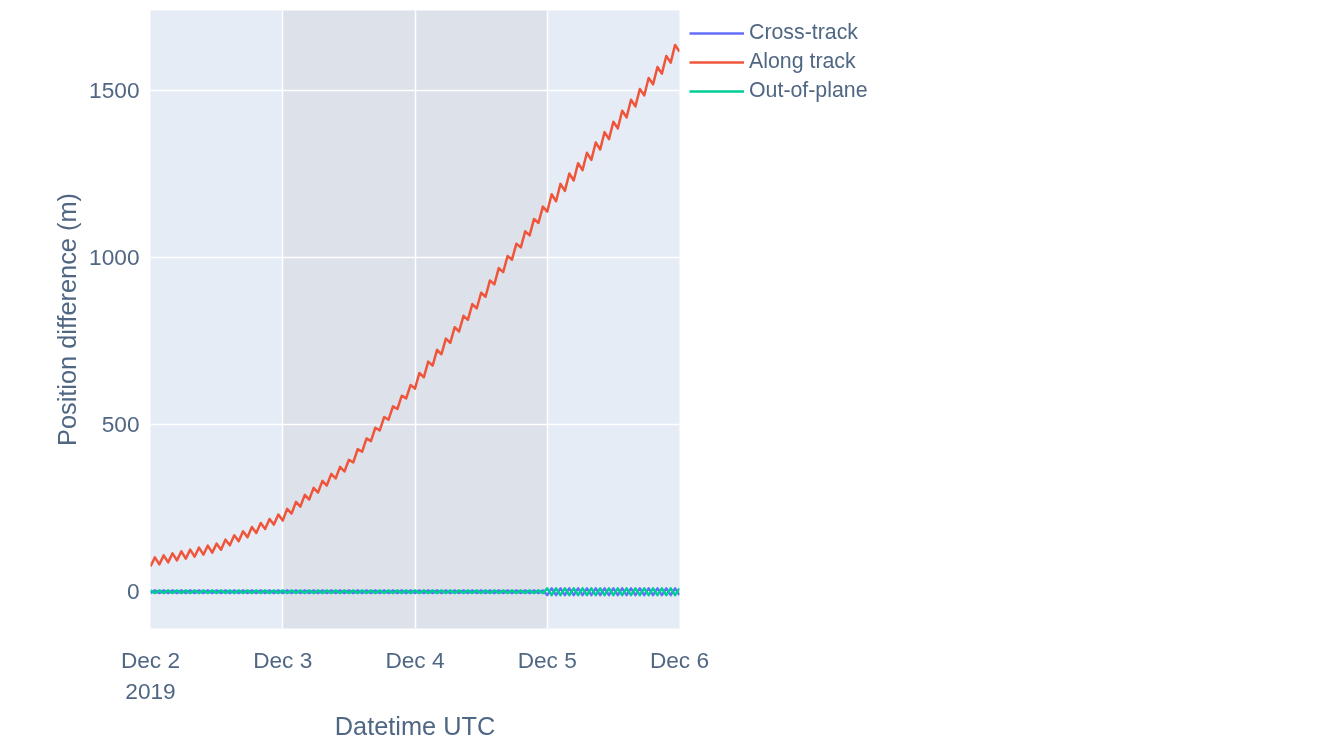 This screenshot has width=1323, height=742. Describe the element at coordinates (114, 90) in the screenshot. I see `y-tick-label: 1500` at that location.